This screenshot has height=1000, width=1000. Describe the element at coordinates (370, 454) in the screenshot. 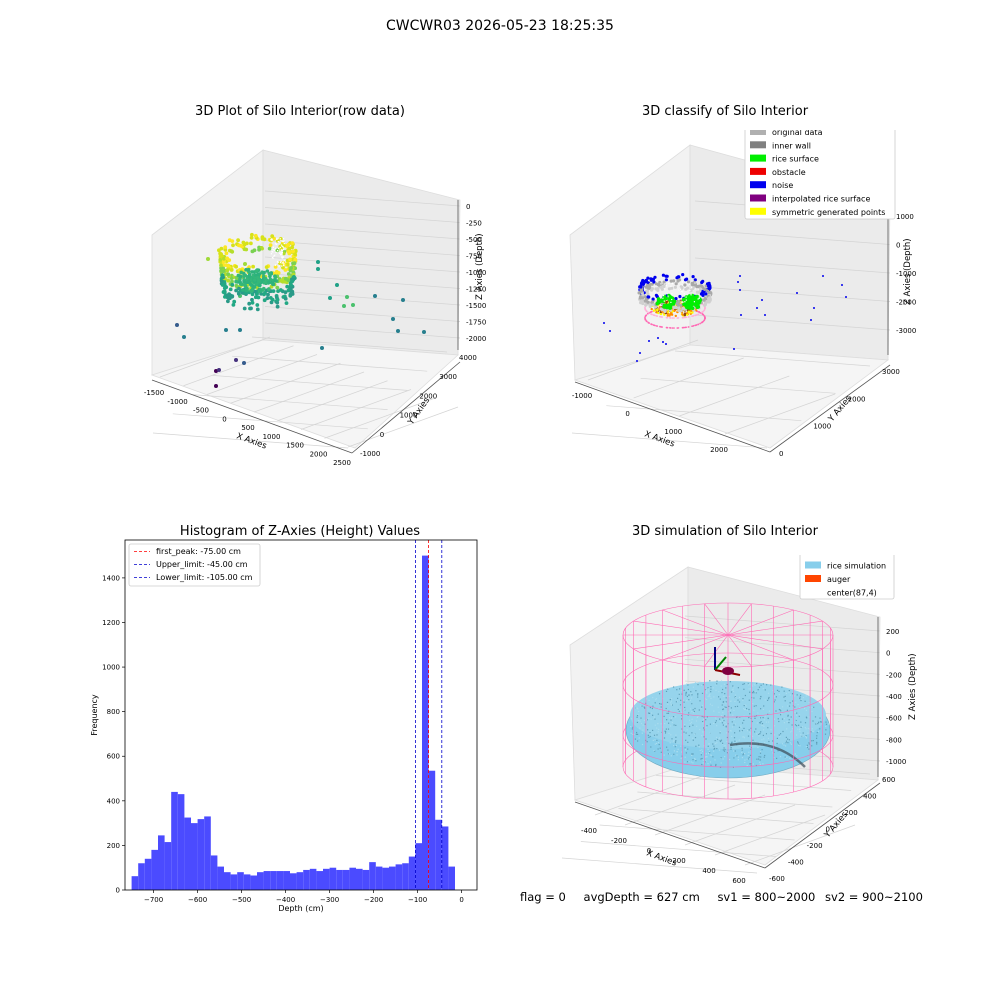

I see `y-tick-label: -1000` at that location.